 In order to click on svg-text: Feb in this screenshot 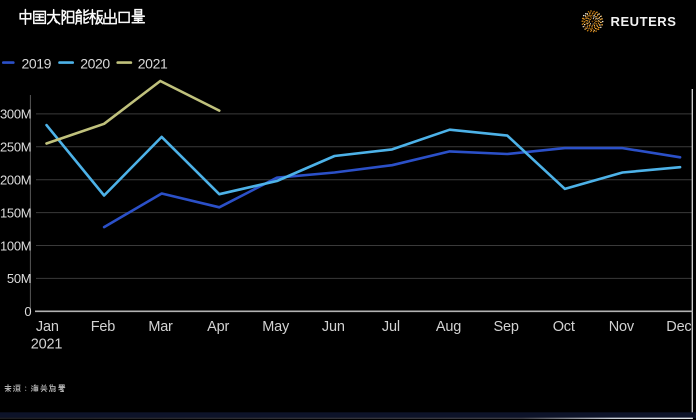, I will do `click(103, 327)`.